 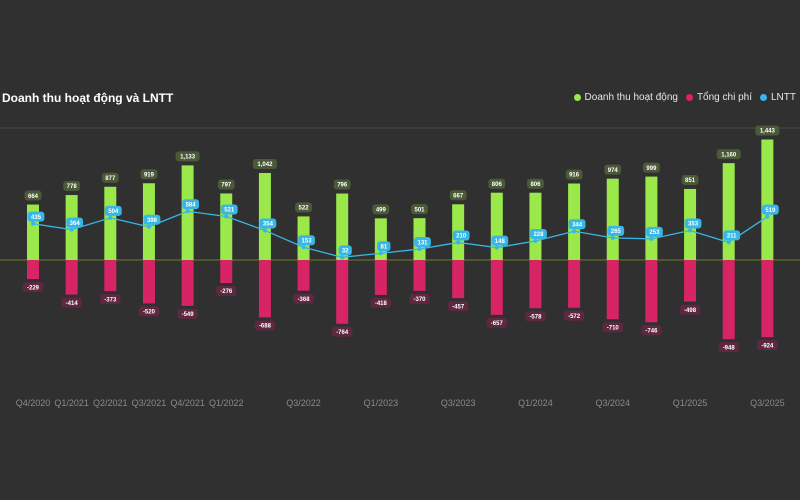 What do you see at coordinates (458, 306) in the screenshot?
I see `cost-data-label: -457` at bounding box center [458, 306].